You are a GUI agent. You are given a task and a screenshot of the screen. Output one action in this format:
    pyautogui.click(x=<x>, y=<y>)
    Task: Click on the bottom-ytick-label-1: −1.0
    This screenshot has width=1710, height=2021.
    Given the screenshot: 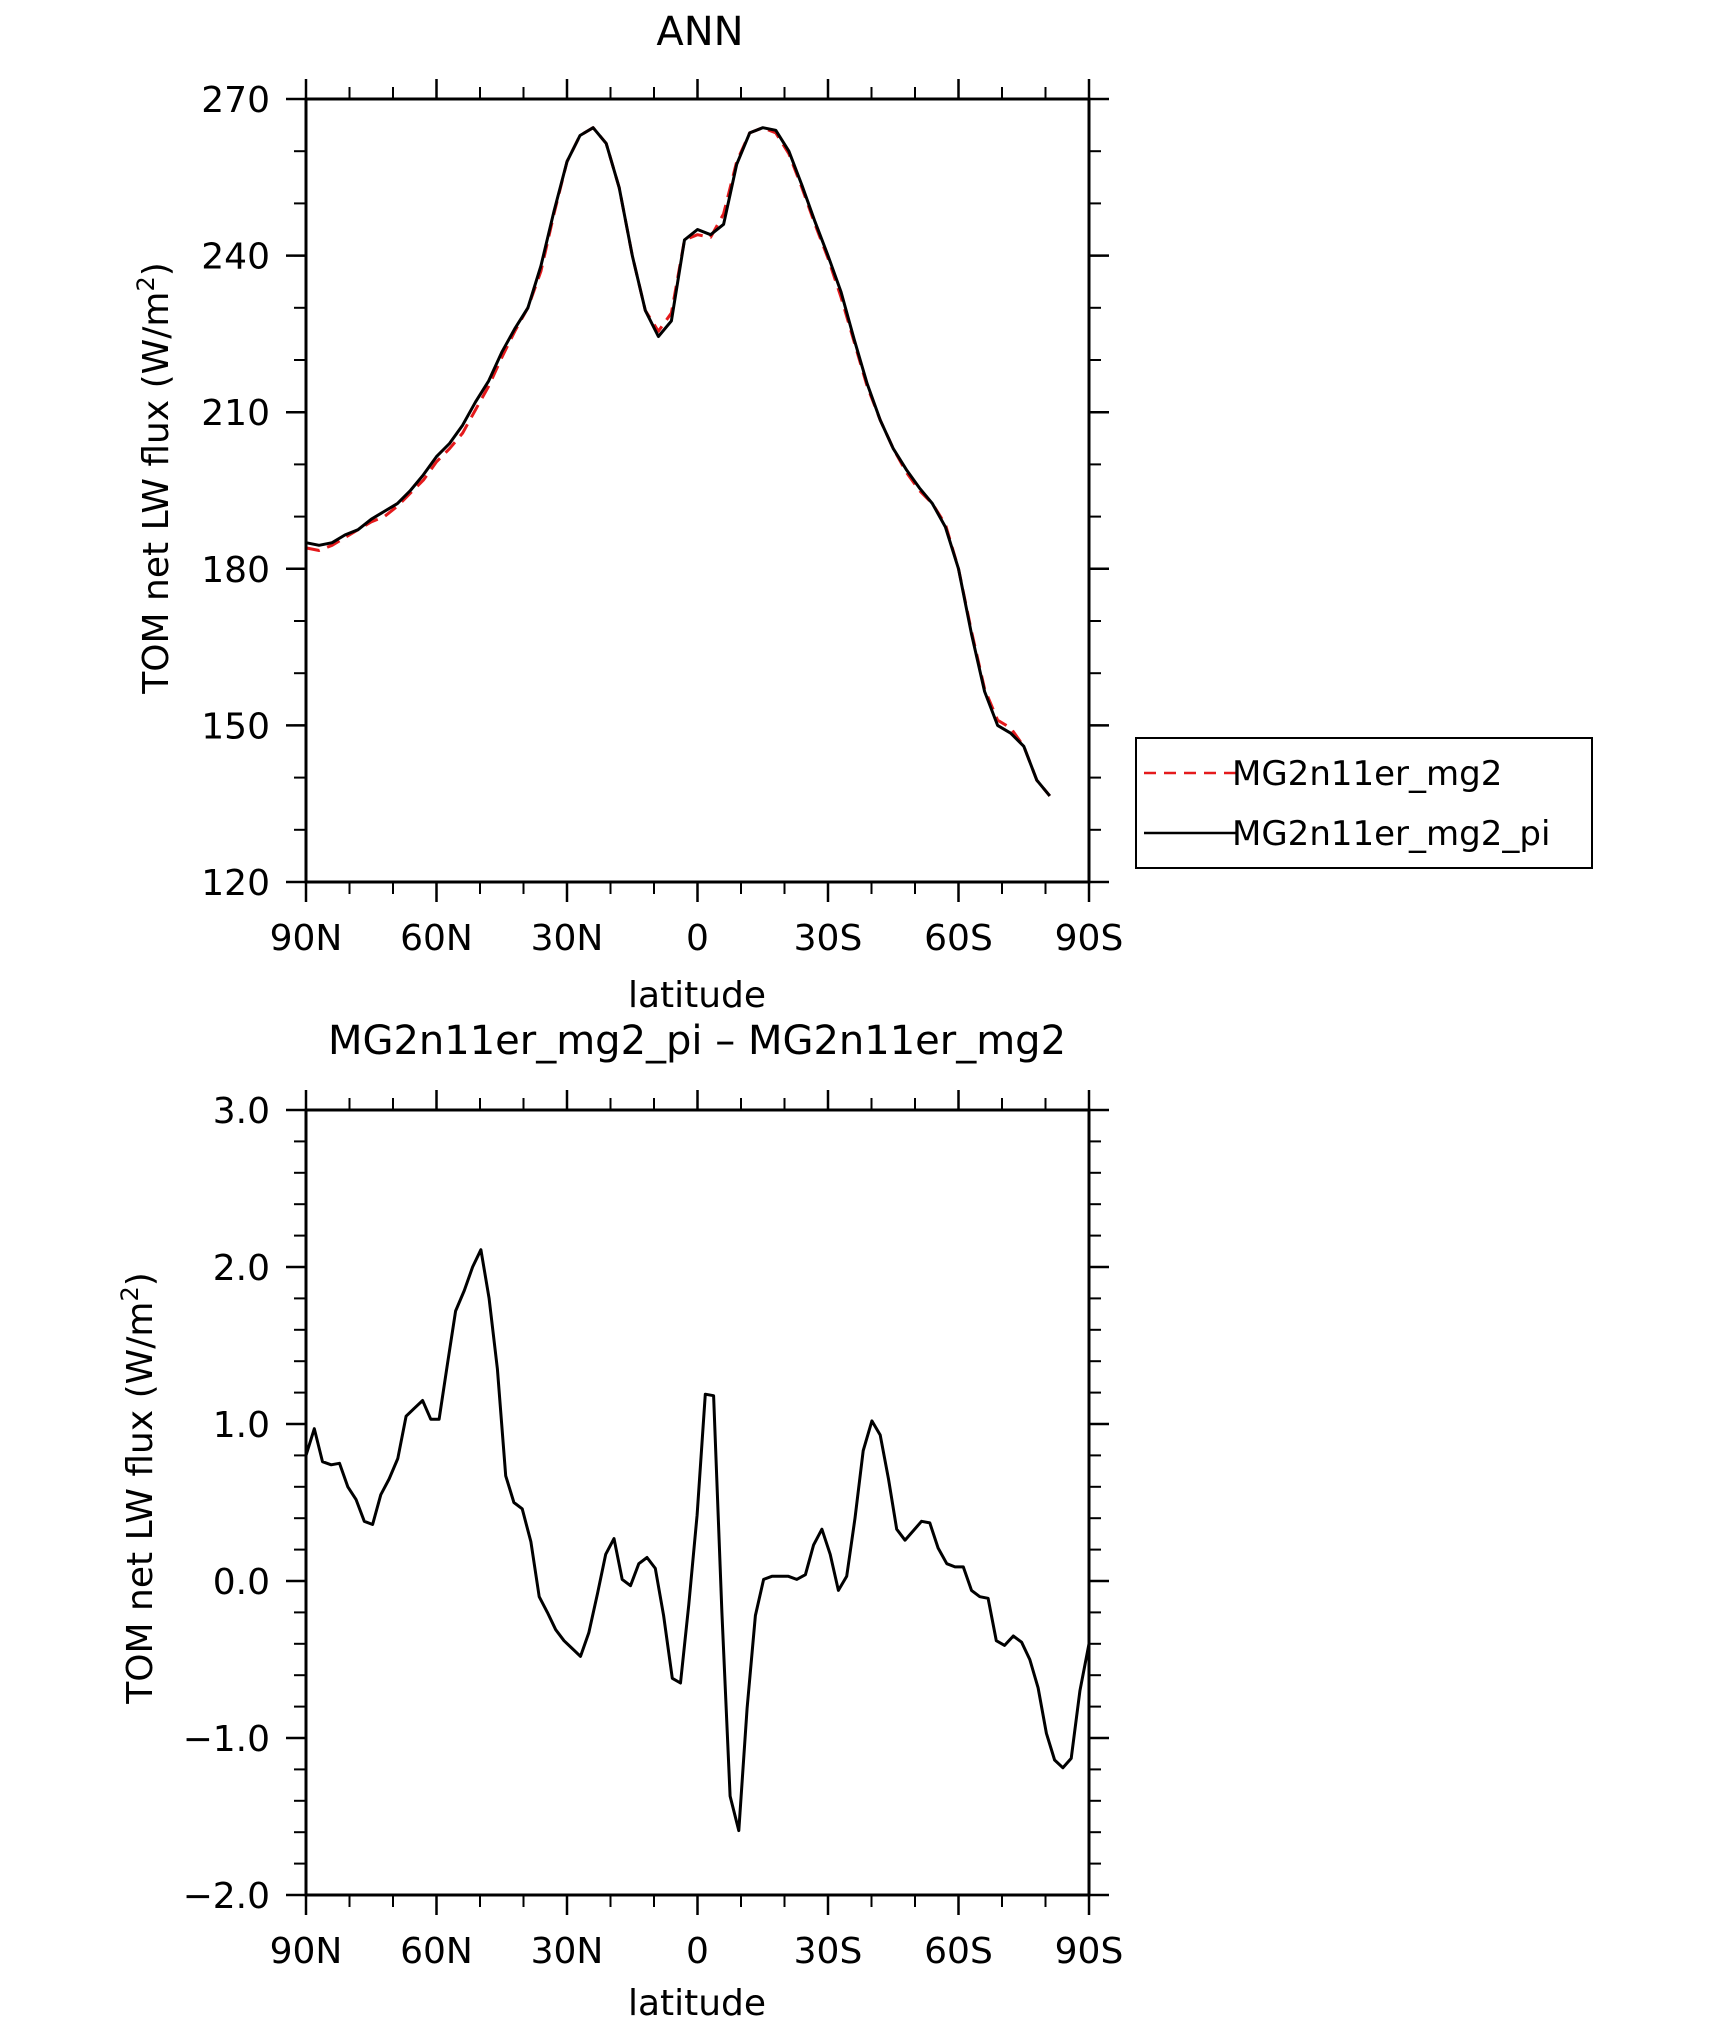 What is the action you would take?
    pyautogui.click(x=226, y=1739)
    